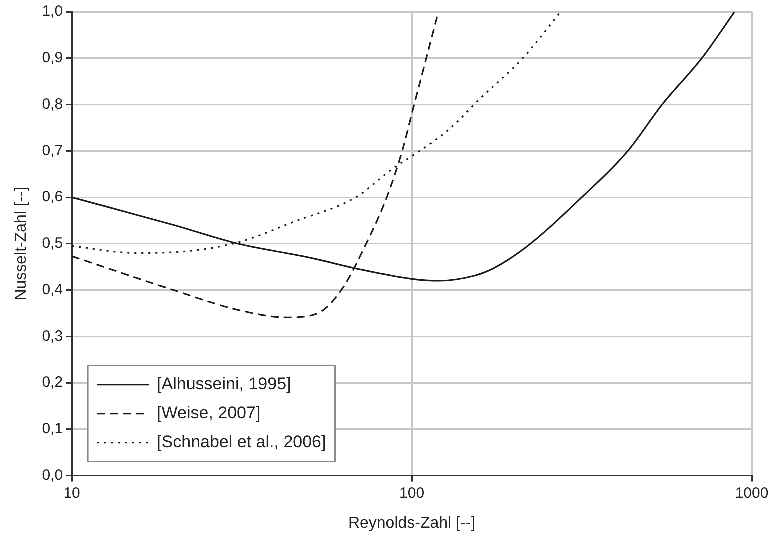 The height and width of the screenshot is (545, 780). Describe the element at coordinates (53, 429) in the screenshot. I see `y-tick-label: 0,1` at that location.